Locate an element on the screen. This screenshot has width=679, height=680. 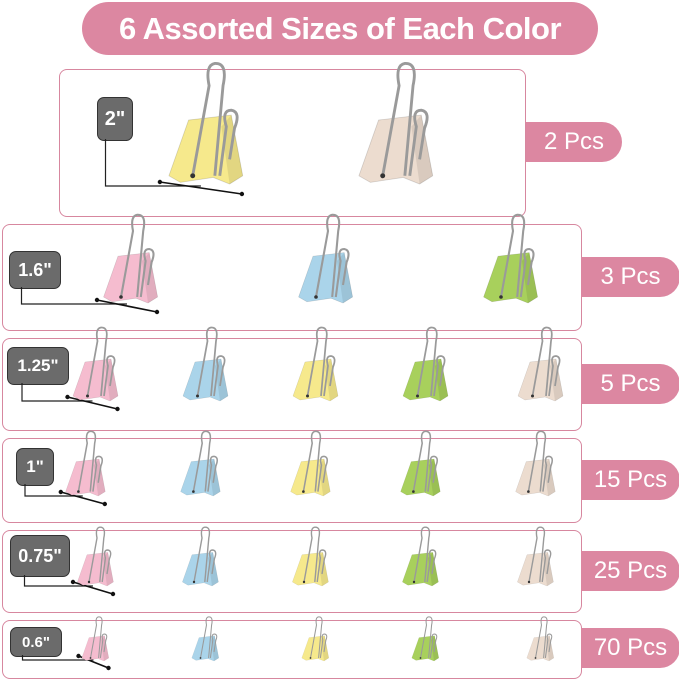
title-banner: 6 Assorted Sizes of Each Color is located at coordinates (340, 28).